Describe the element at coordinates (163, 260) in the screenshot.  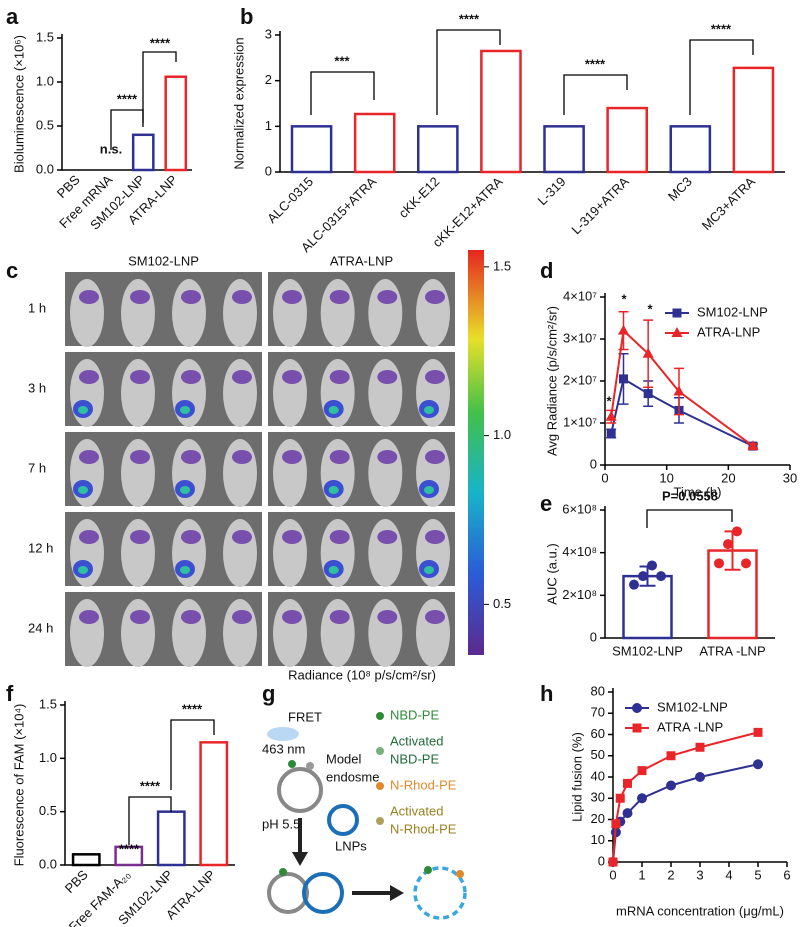
I see `column-header: SM102-LNP` at that location.